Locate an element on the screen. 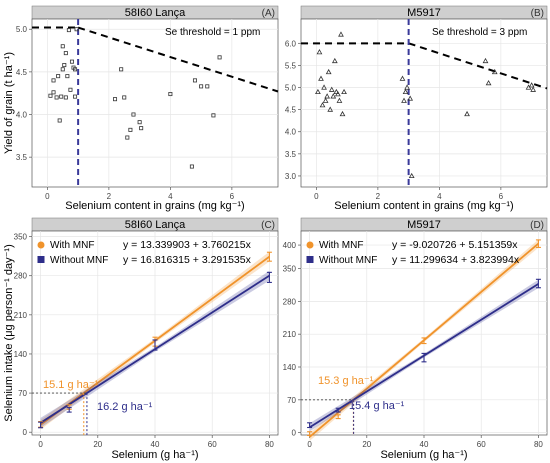 This screenshot has height=463, width=550. legend-c-with-mnf-equation: y = 13.339903 + 3.760215x is located at coordinates (187, 245).